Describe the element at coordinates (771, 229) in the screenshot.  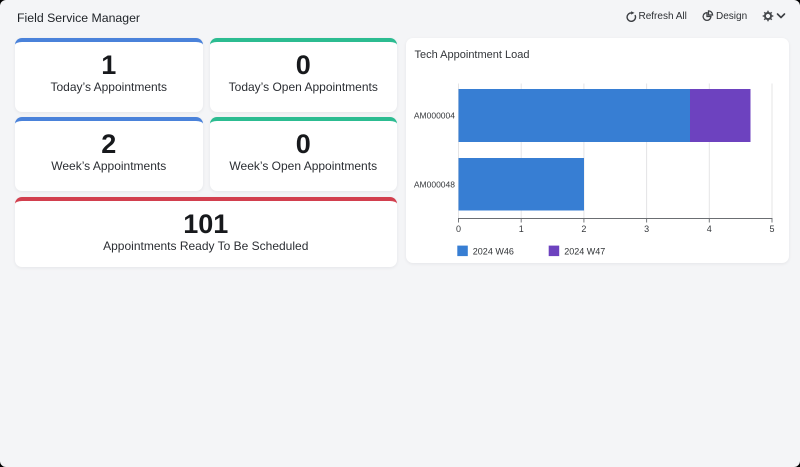
I see `svg-text: 5` at that location.